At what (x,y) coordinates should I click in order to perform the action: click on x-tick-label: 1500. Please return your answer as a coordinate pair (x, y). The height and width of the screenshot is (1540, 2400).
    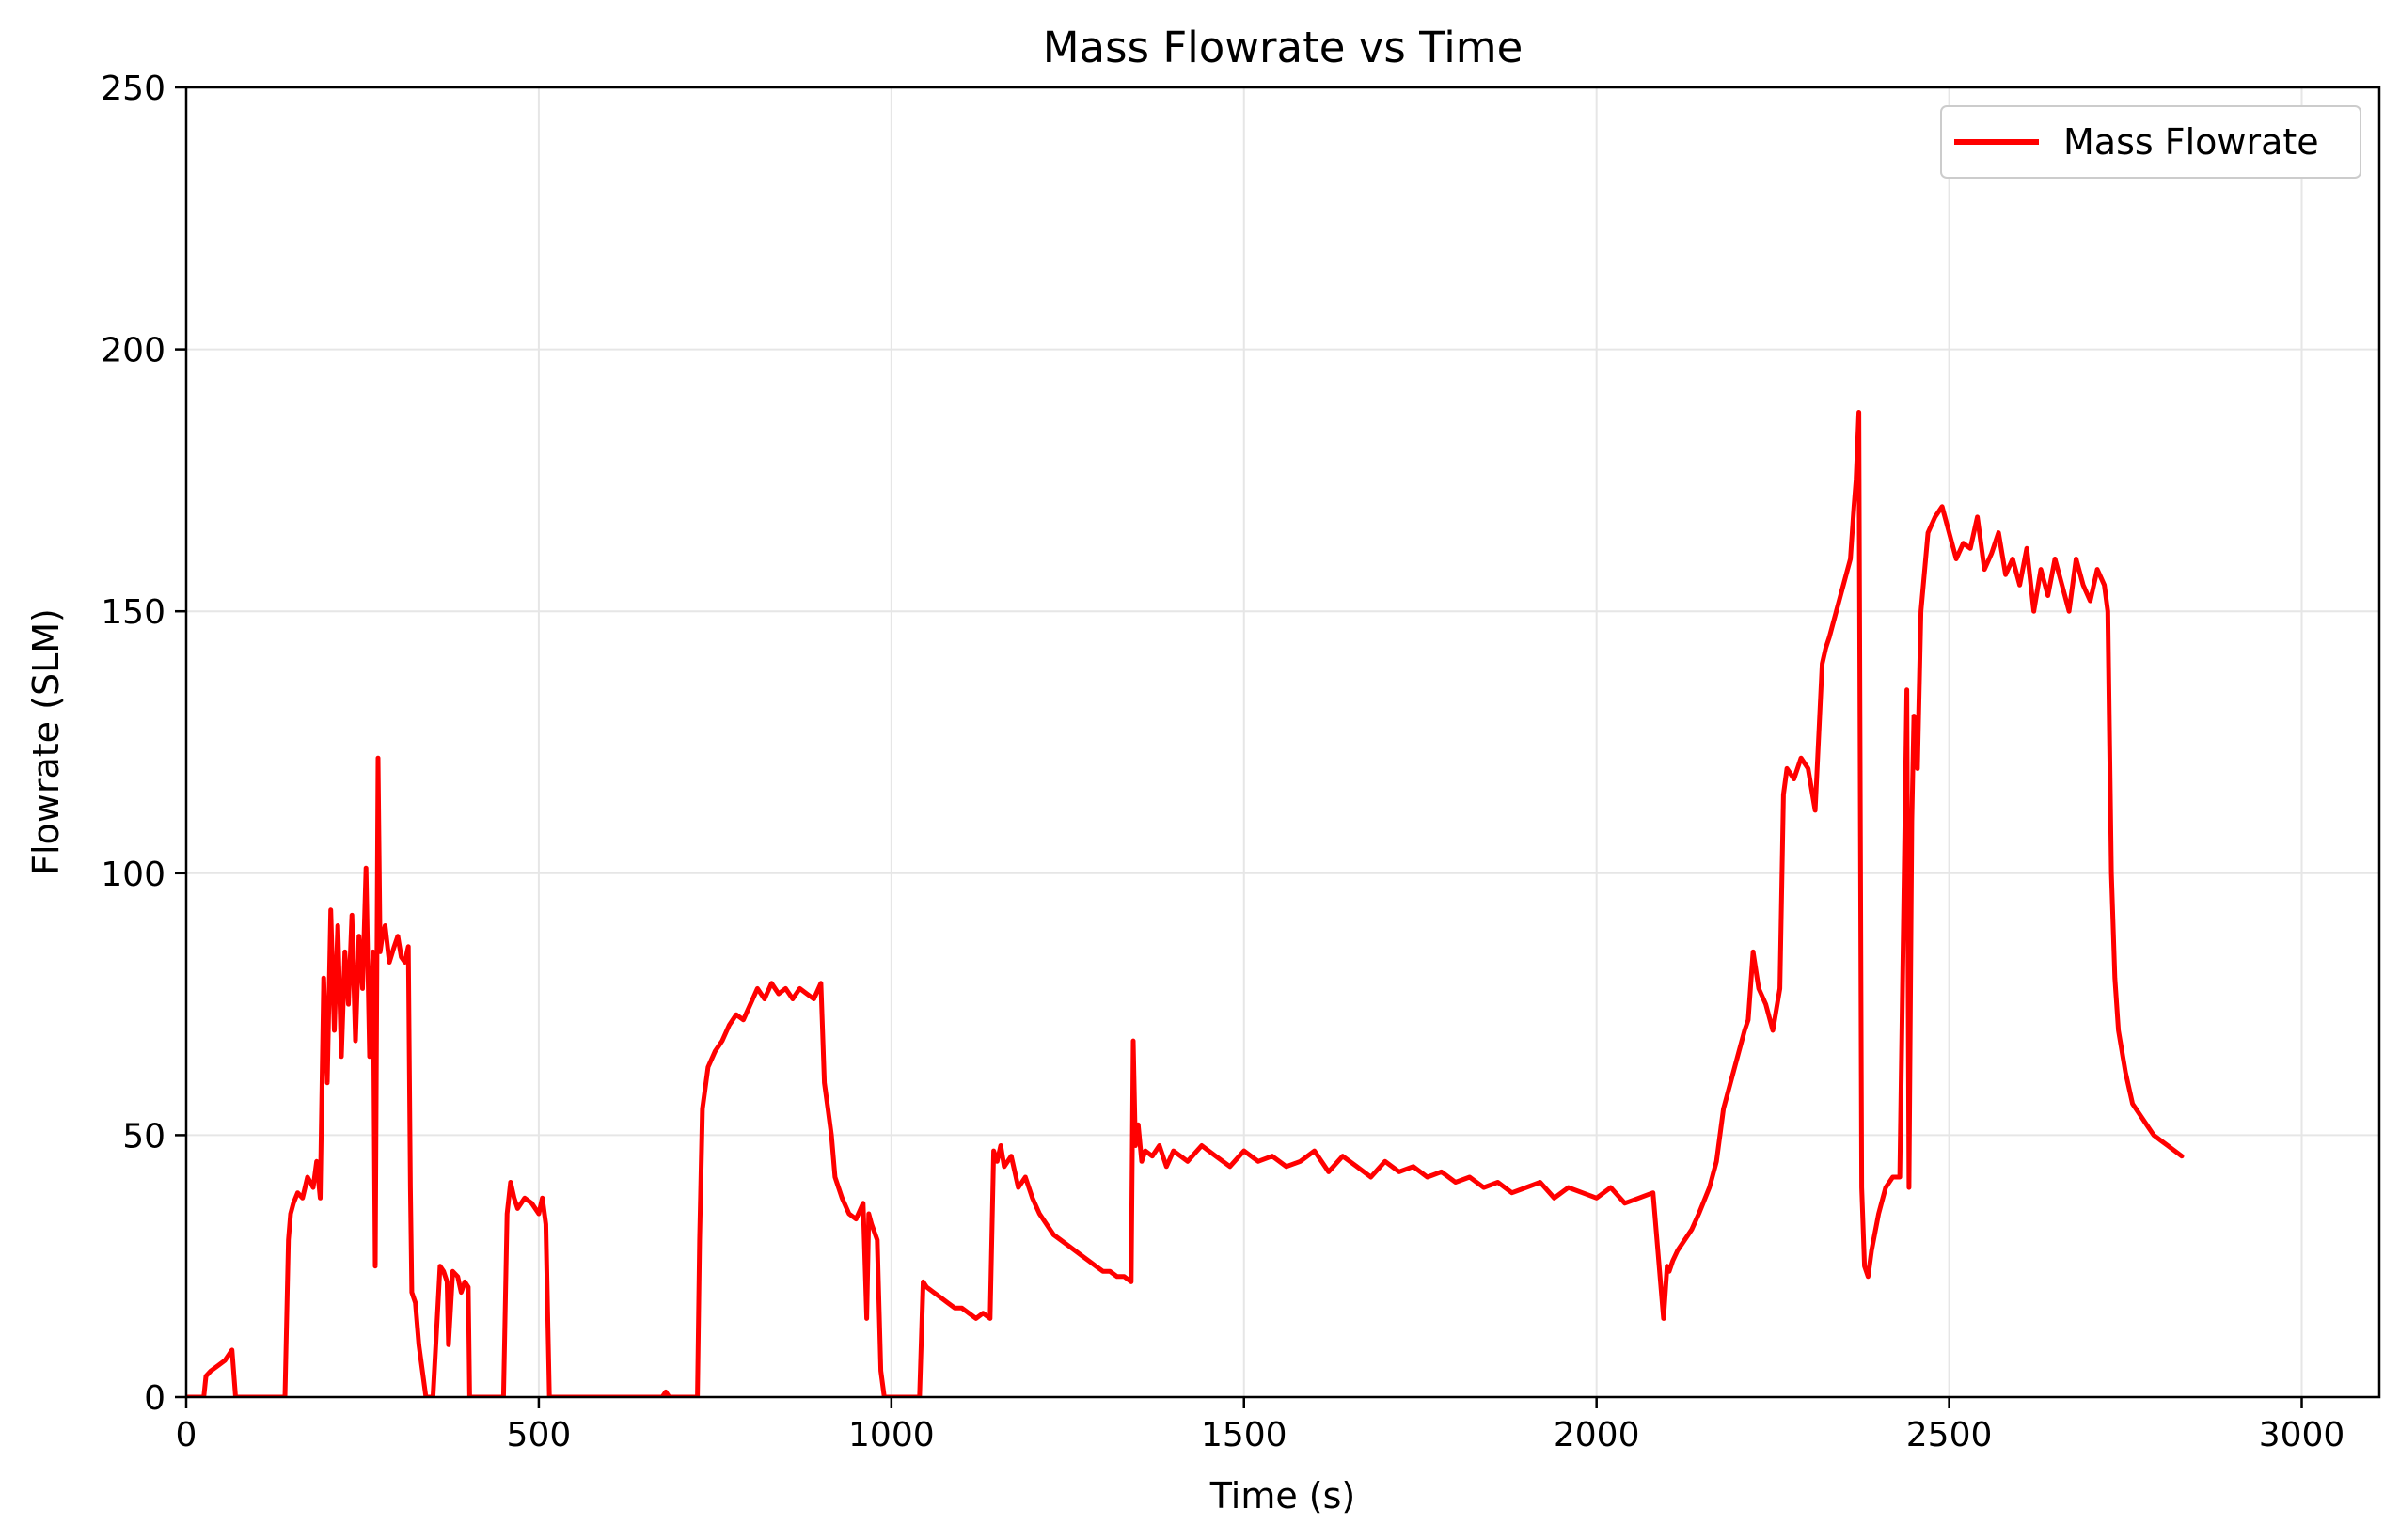
    Looking at the image, I should click on (1244, 1435).